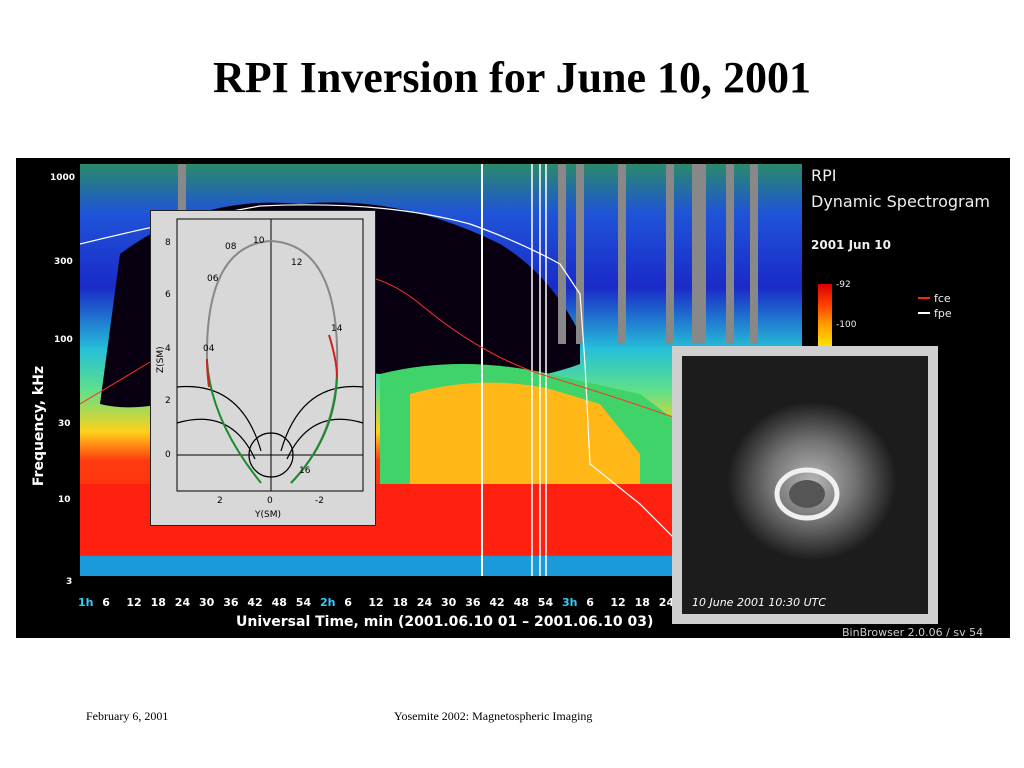 This screenshot has height=768, width=1024. Describe the element at coordinates (63, 262) in the screenshot. I see `y-tick: 300` at that location.